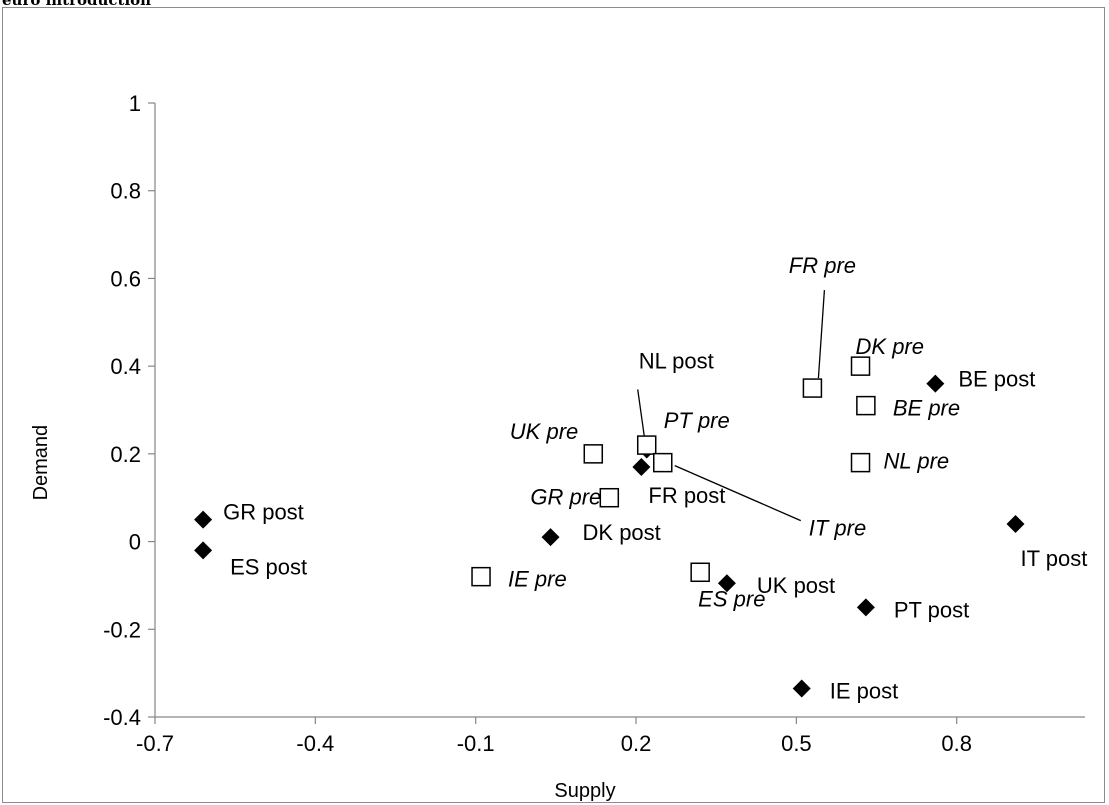 This screenshot has width=1109, height=805. I want to click on y-tick-label: 0.2, so click(125, 454).